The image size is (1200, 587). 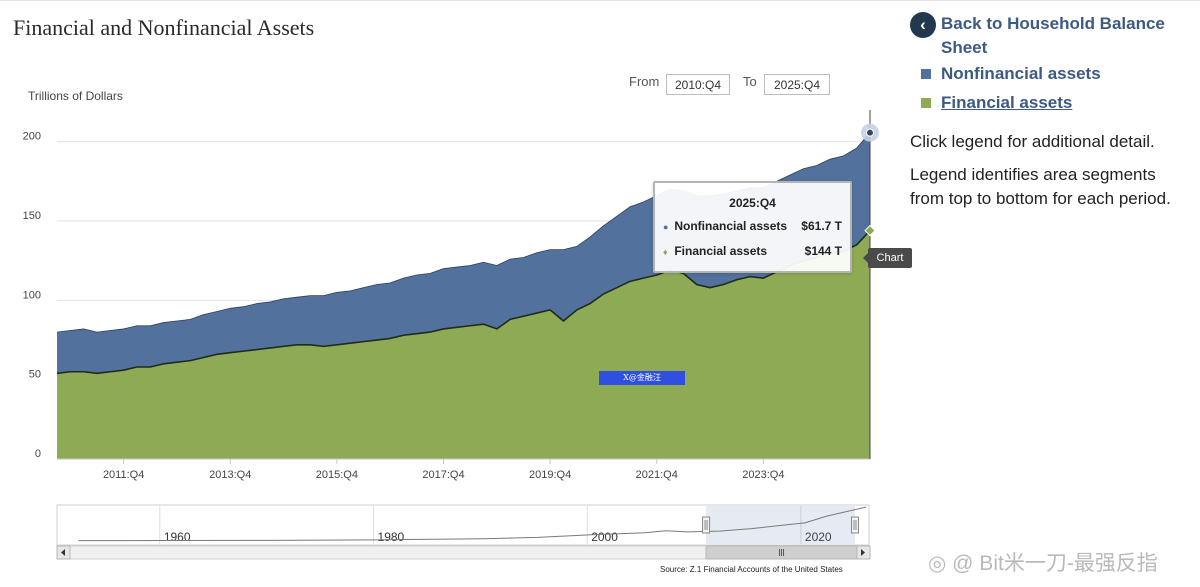 I want to click on x-tick-label: 2017:Q4, so click(x=443, y=475).